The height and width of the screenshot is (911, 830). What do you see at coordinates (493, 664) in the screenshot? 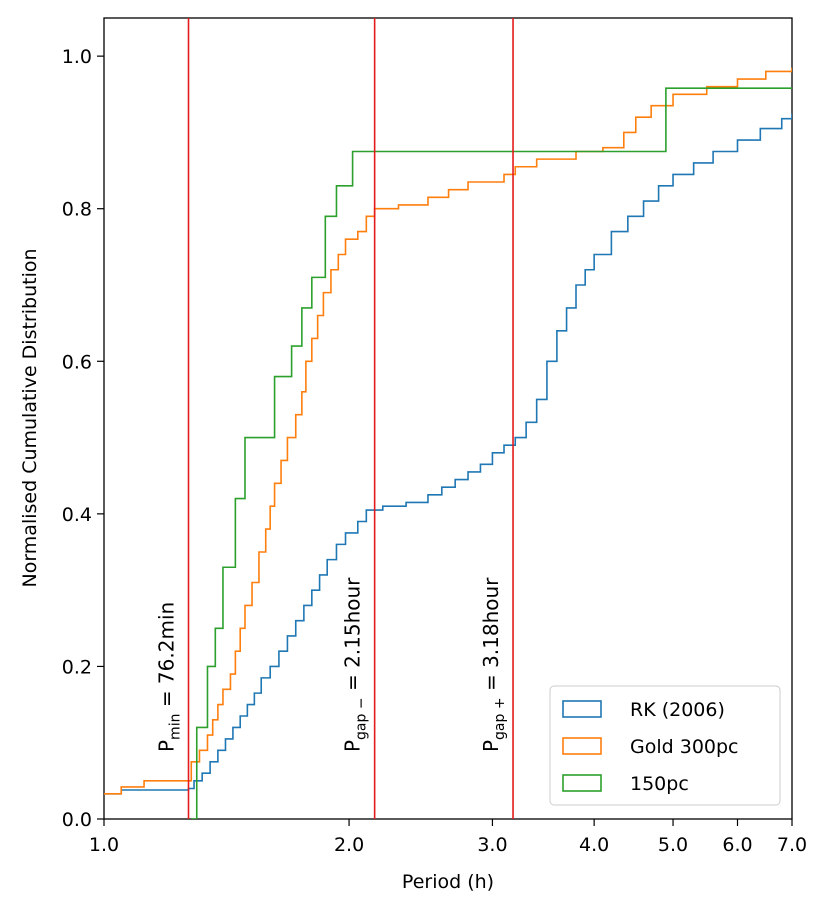
I see `vline-label-2: Pgap + = 3.18hour` at bounding box center [493, 664].